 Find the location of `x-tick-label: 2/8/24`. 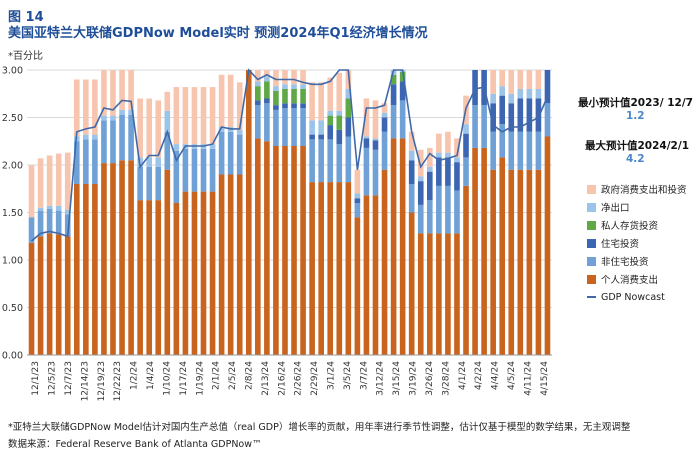

x-tick-label: 2/8/24 is located at coordinates (250, 375).